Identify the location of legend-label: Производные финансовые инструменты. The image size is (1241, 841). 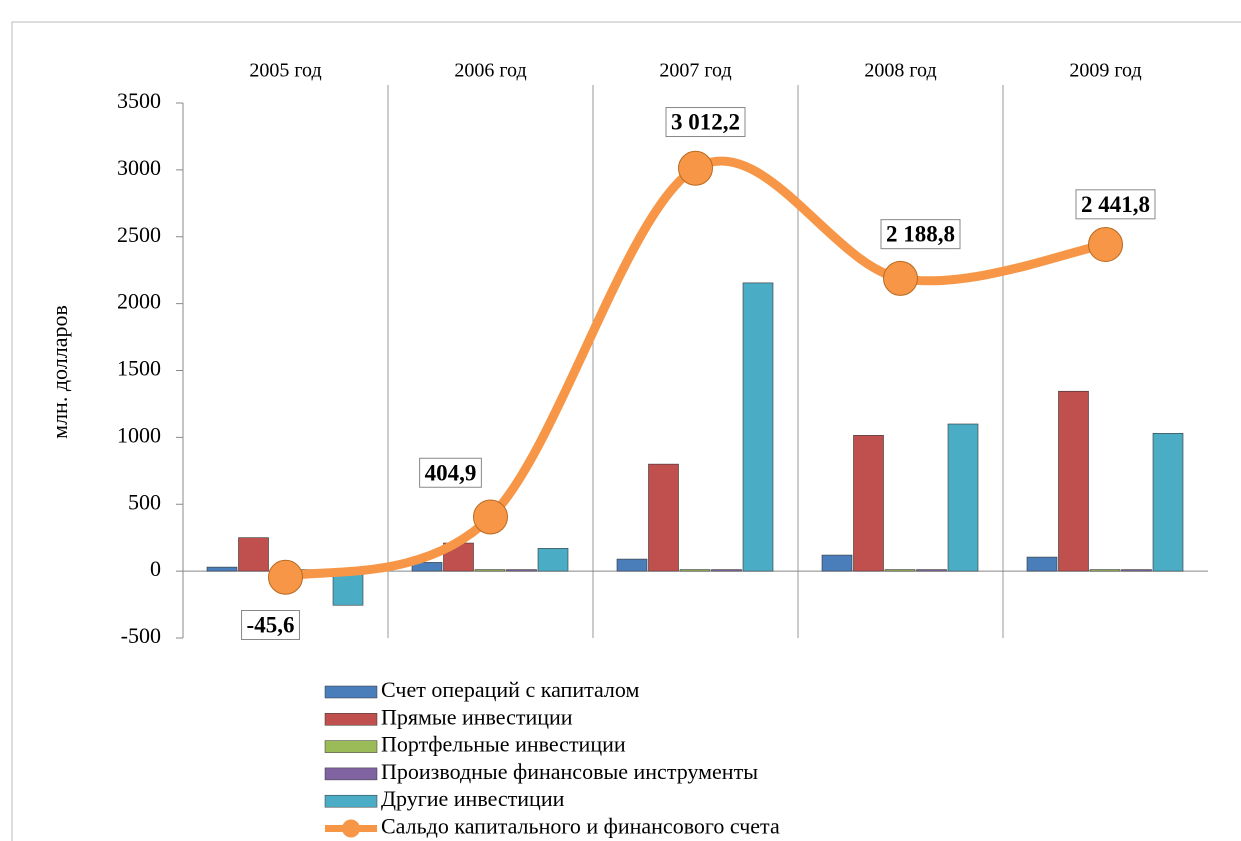
(569, 771).